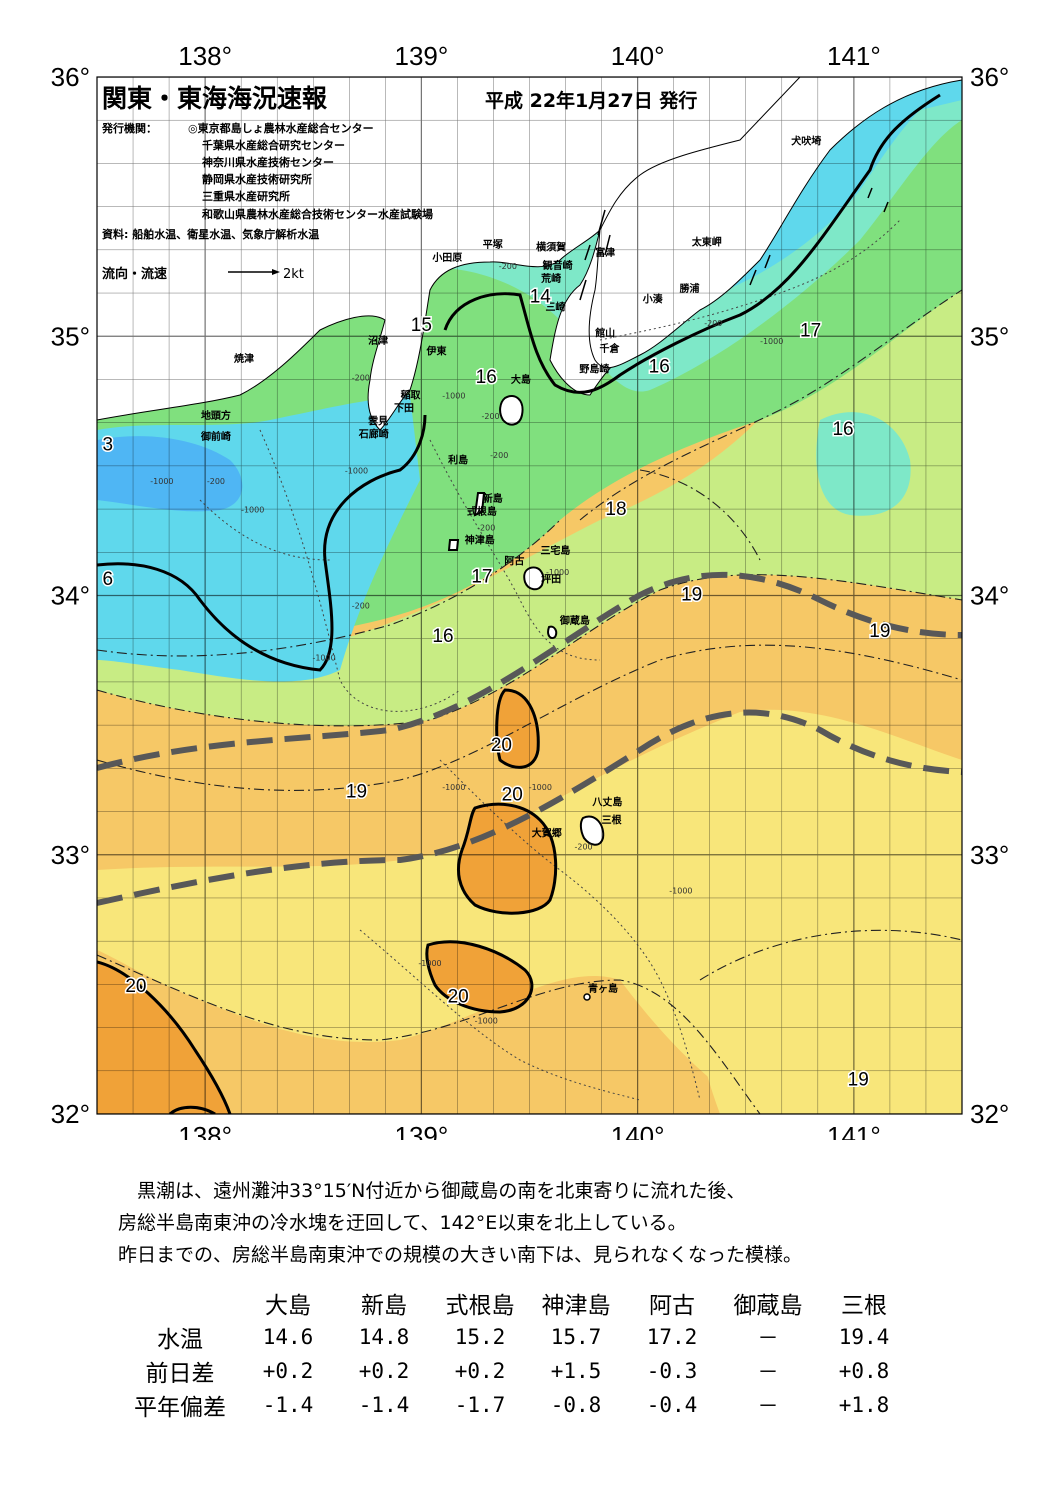  Describe the element at coordinates (810, 330) in the screenshot. I see `temperature-label: 17` at that location.